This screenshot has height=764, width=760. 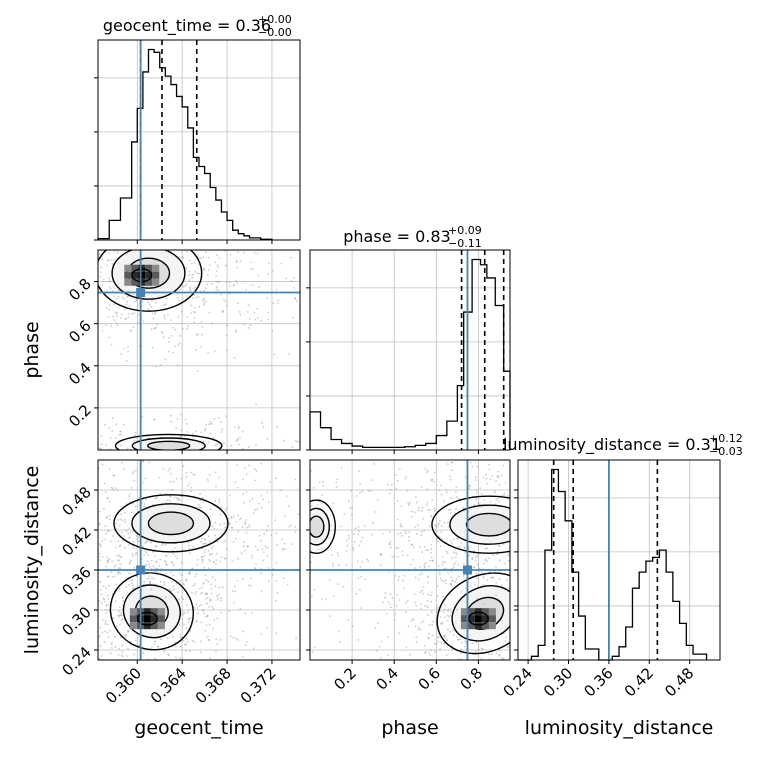 I want to click on phase-title: phase = 0.83, so click(x=396, y=236).